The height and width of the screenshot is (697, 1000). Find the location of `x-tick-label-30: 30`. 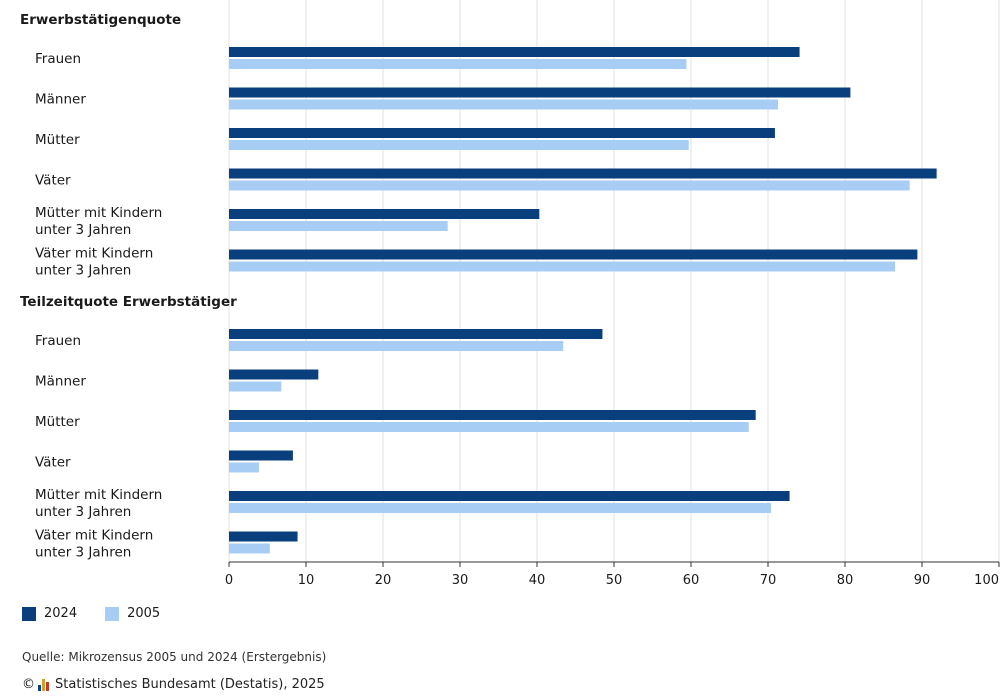

x-tick-label-30: 30 is located at coordinates (460, 580).